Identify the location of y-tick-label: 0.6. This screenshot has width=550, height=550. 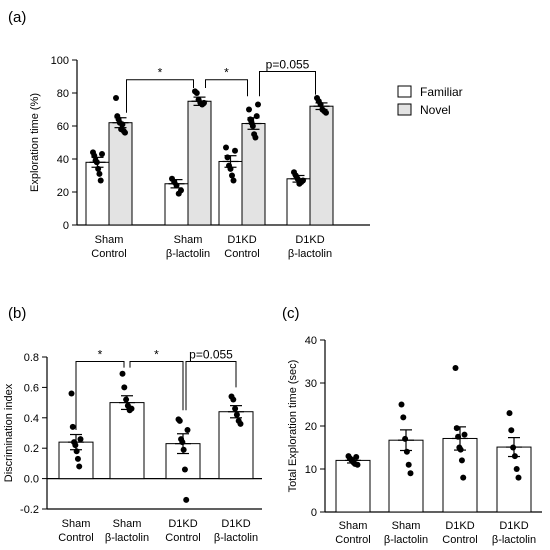
(31, 388).